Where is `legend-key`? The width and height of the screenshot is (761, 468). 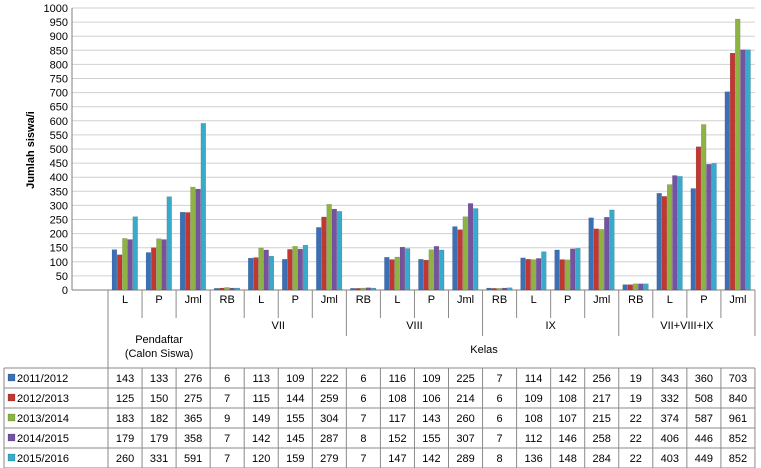 legend-key is located at coordinates (11, 417).